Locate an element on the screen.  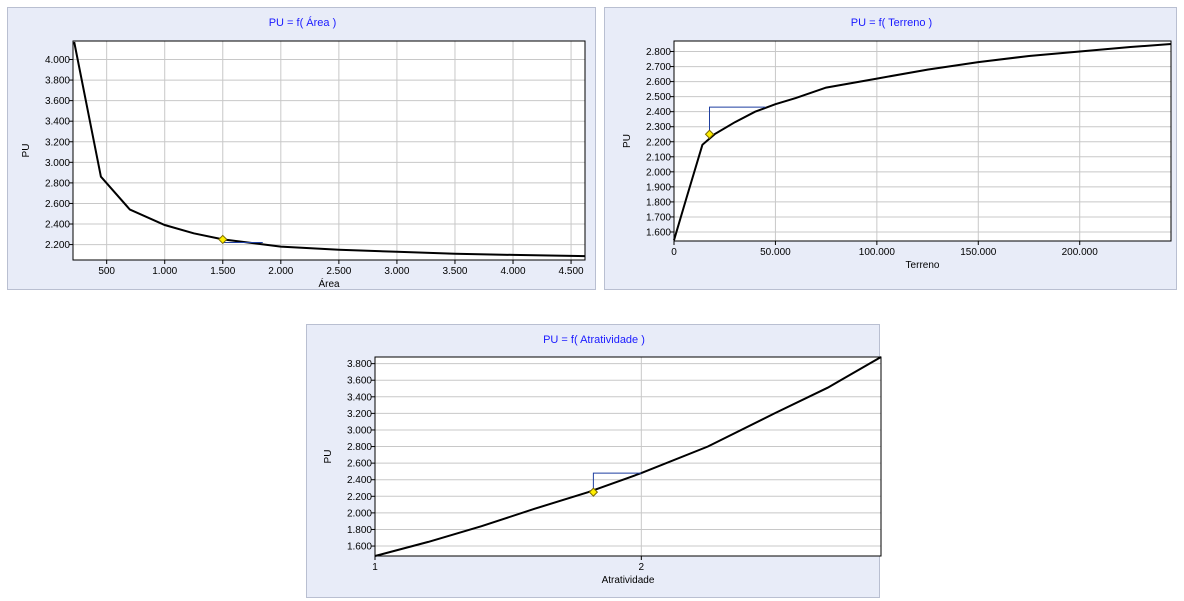
x-tick-label: 50.000 is located at coordinates (775, 252).